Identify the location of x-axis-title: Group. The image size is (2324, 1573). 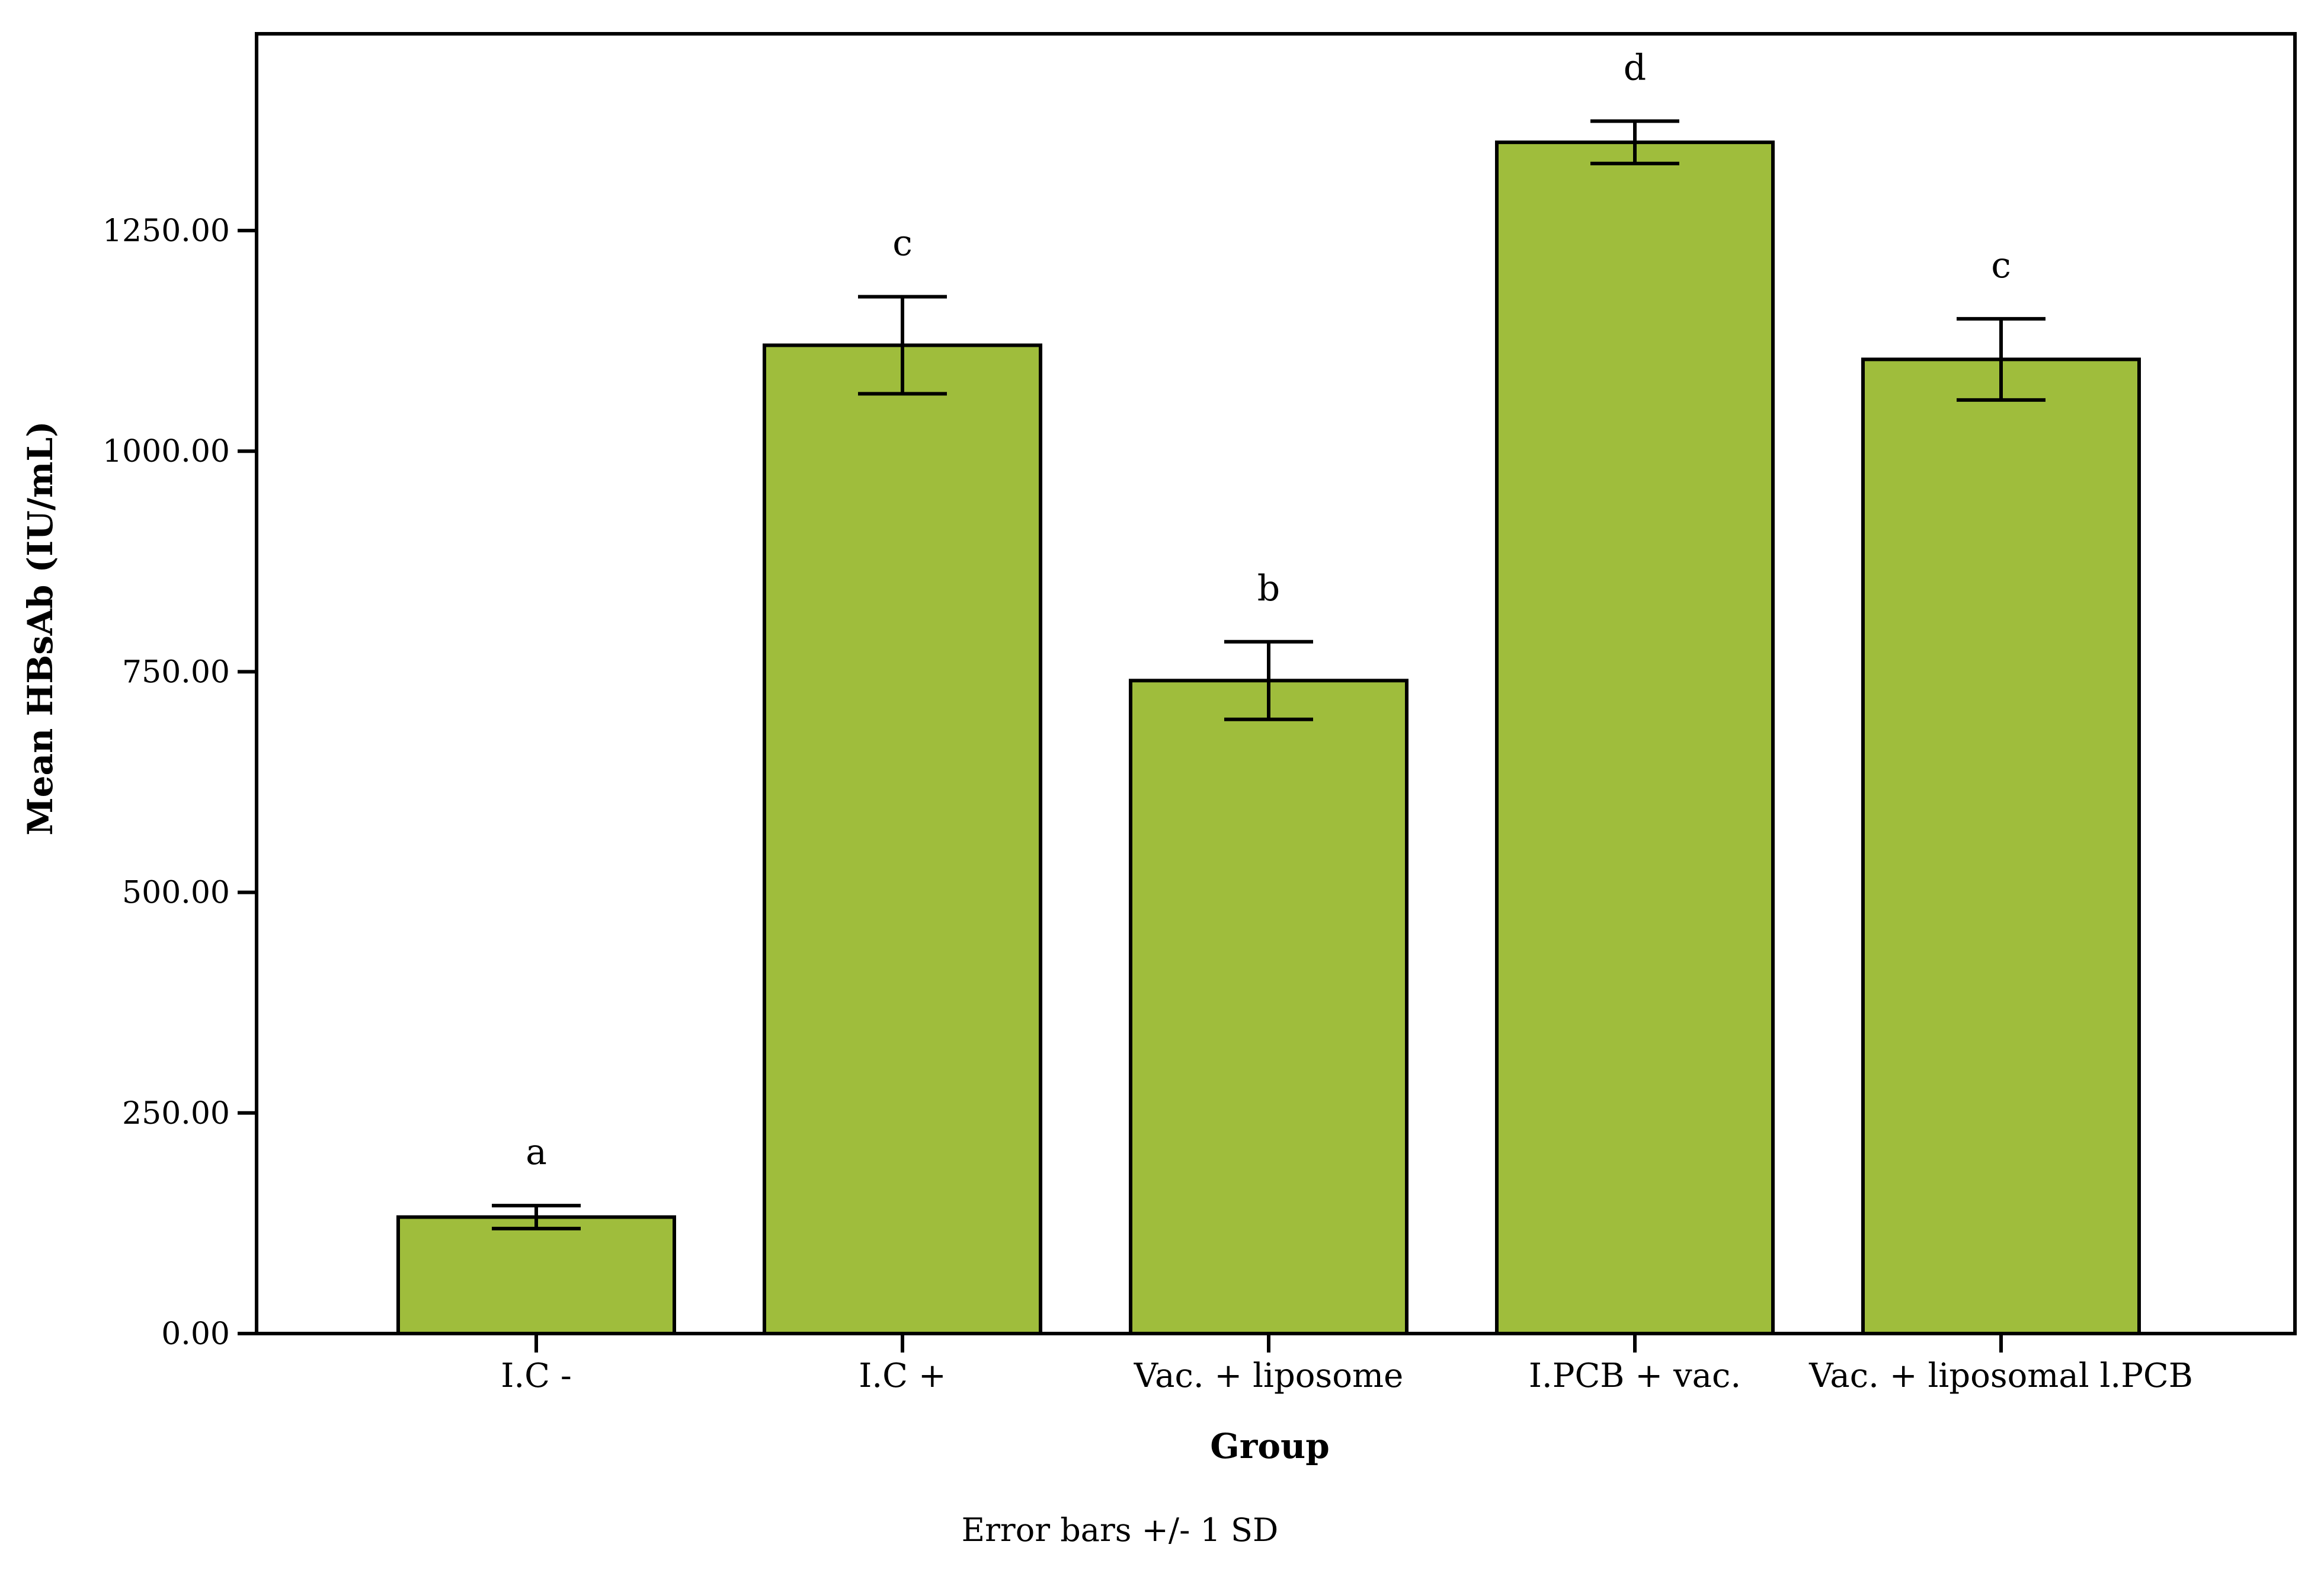
(1270, 1446).